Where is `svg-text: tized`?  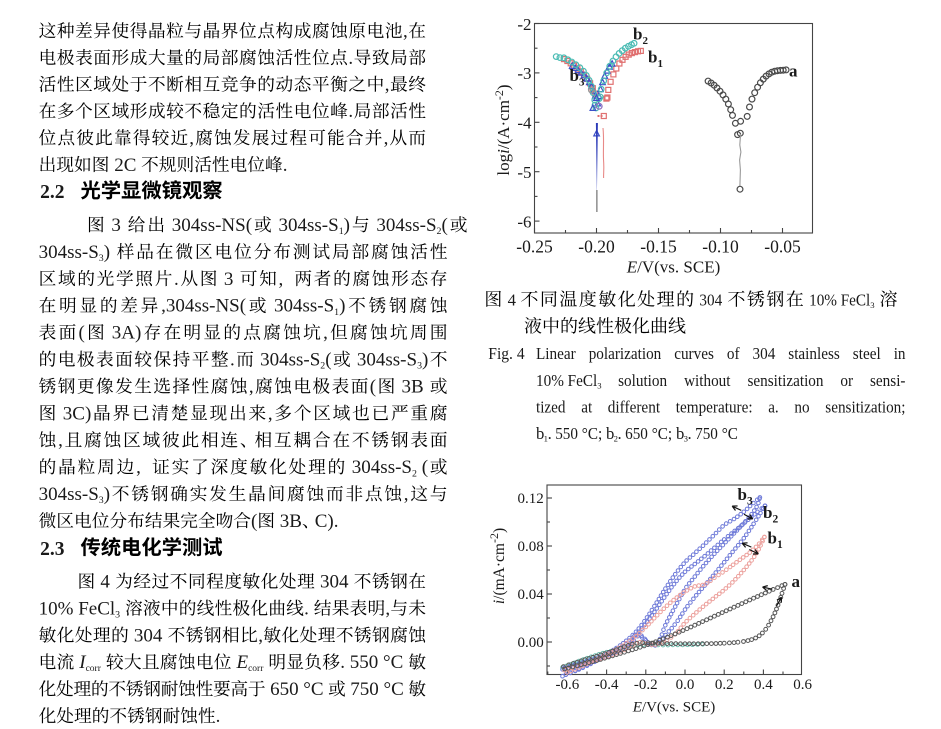
svg-text: tized is located at coordinates (551, 406).